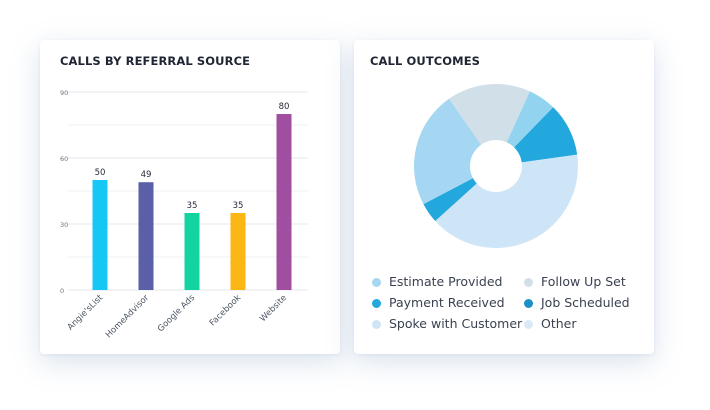 This screenshot has width=710, height=410. What do you see at coordinates (585, 302) in the screenshot?
I see `legend-label: Job Scheduled` at bounding box center [585, 302].